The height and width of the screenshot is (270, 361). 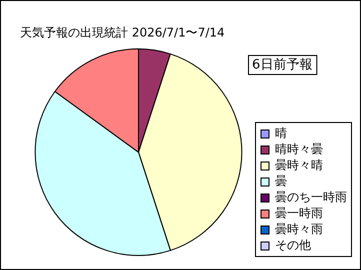 What do you see at coordinates (293, 245) in the screenshot?
I see `legend-label: その他` at bounding box center [293, 245].